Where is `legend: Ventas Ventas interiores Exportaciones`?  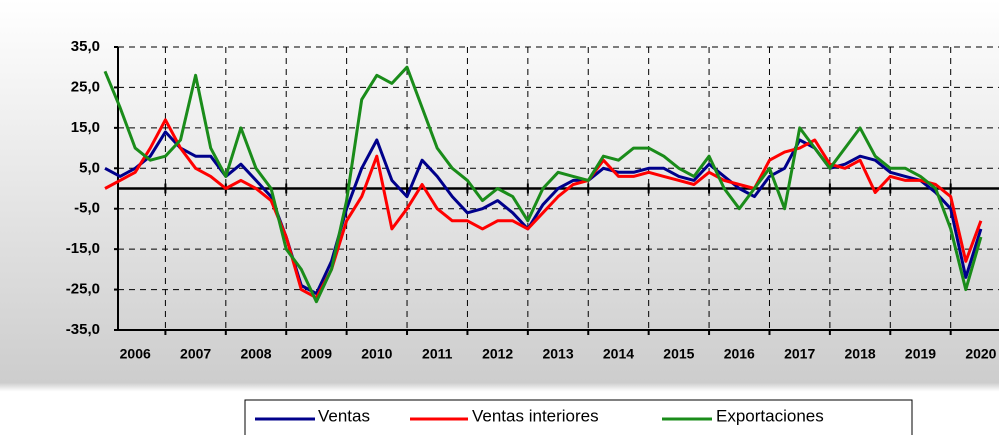
legend: Ventas Ventas interiores Exportaciones is located at coordinates (578, 417).